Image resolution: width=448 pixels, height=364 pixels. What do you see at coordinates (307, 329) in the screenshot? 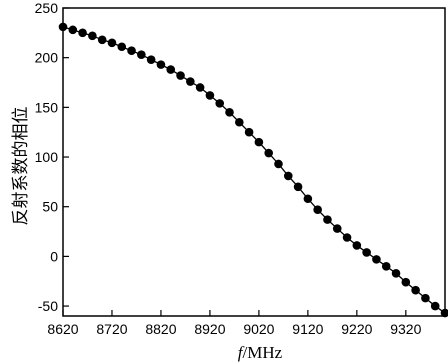
I see `x-tick-label: 9120` at bounding box center [307, 329].